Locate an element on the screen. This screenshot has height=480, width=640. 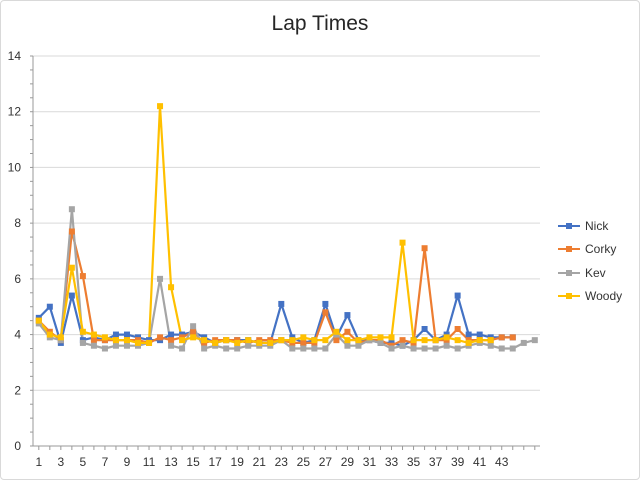
x-tick-label: 5 is located at coordinates (83, 462).